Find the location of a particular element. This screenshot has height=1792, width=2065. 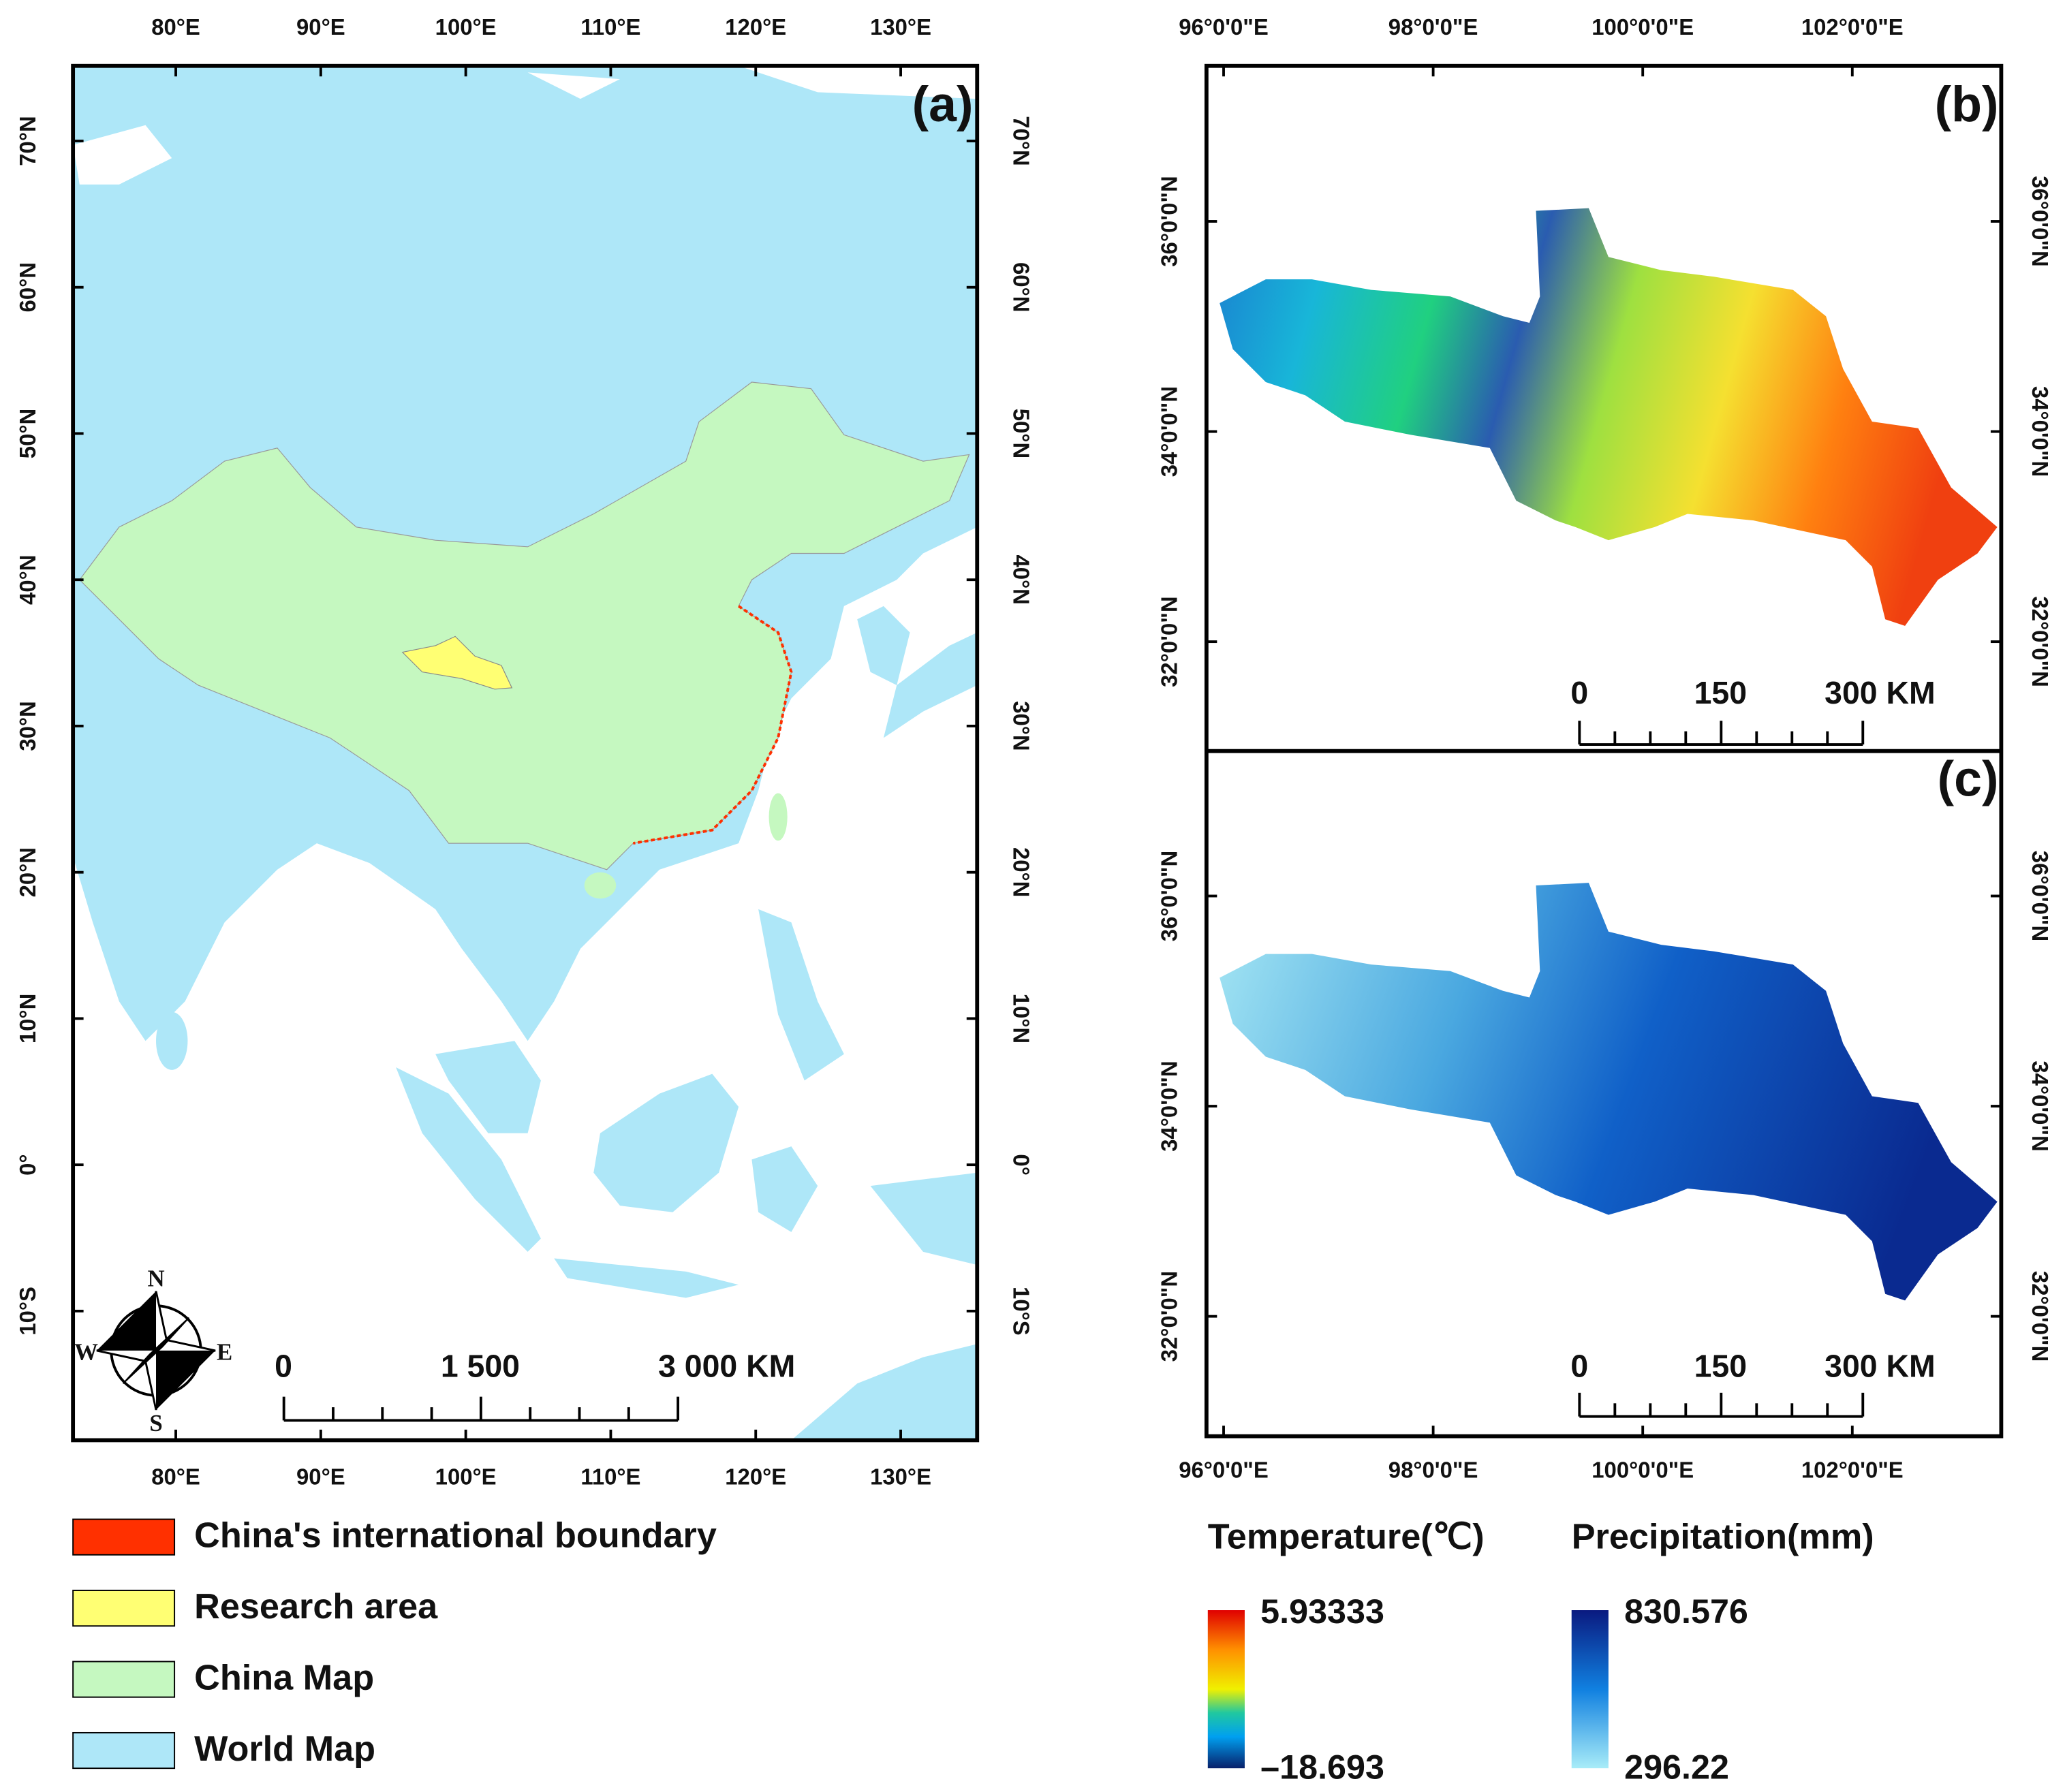

international-boundary is located at coordinates (713, 725).